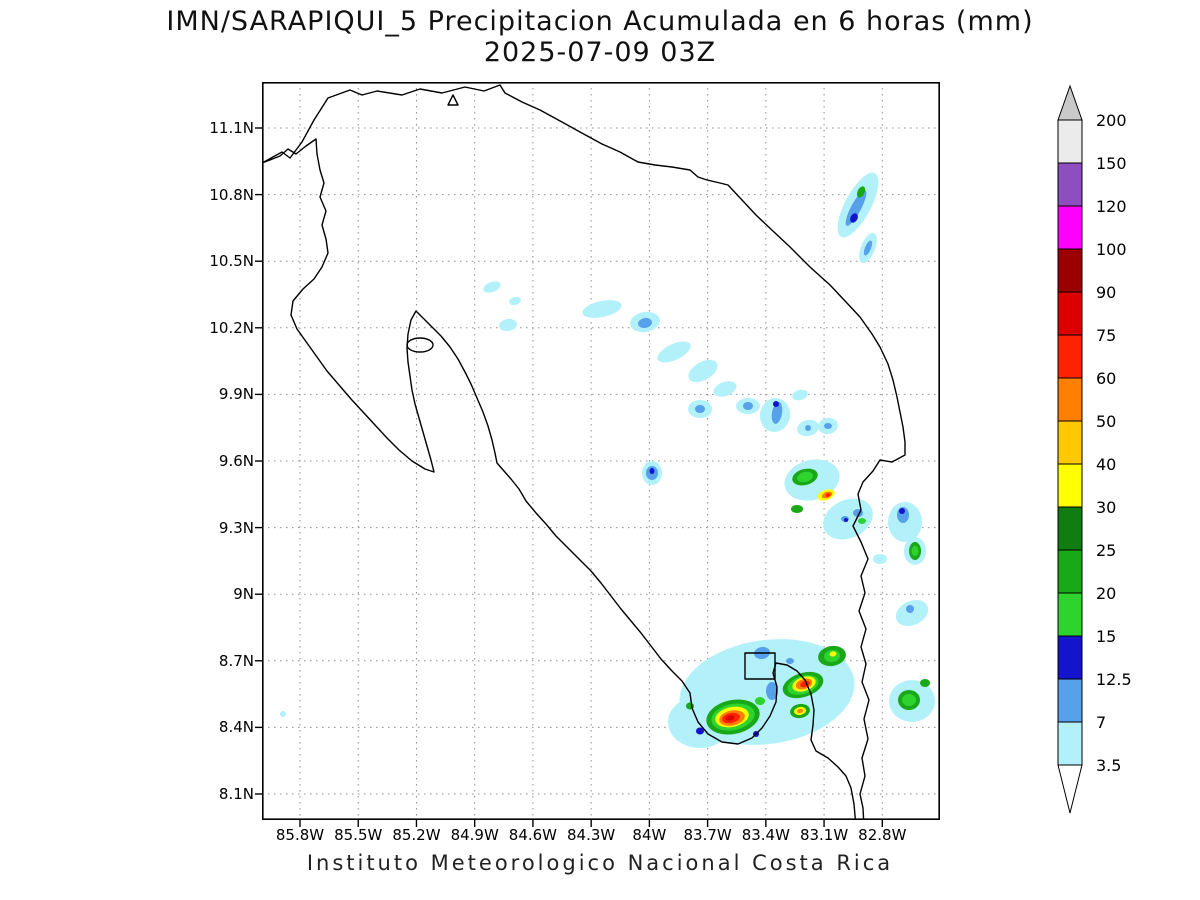 The width and height of the screenshot is (1200, 900). What do you see at coordinates (1106, 636) in the screenshot?
I see `colorbar-level-label: 15` at bounding box center [1106, 636].